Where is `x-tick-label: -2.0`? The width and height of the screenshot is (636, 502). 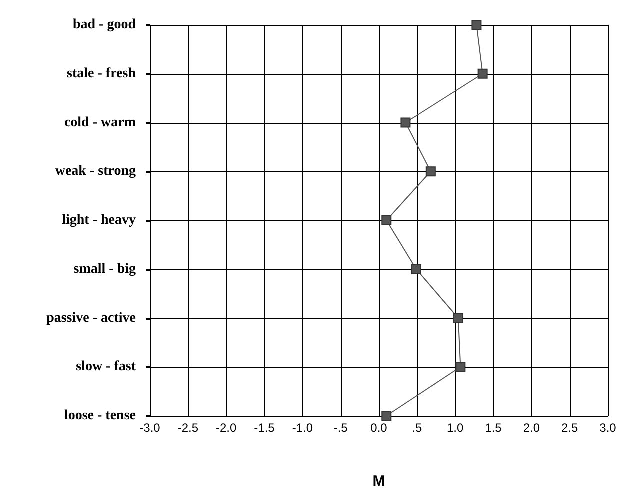
x-tick-label: -2.0 is located at coordinates (226, 428).